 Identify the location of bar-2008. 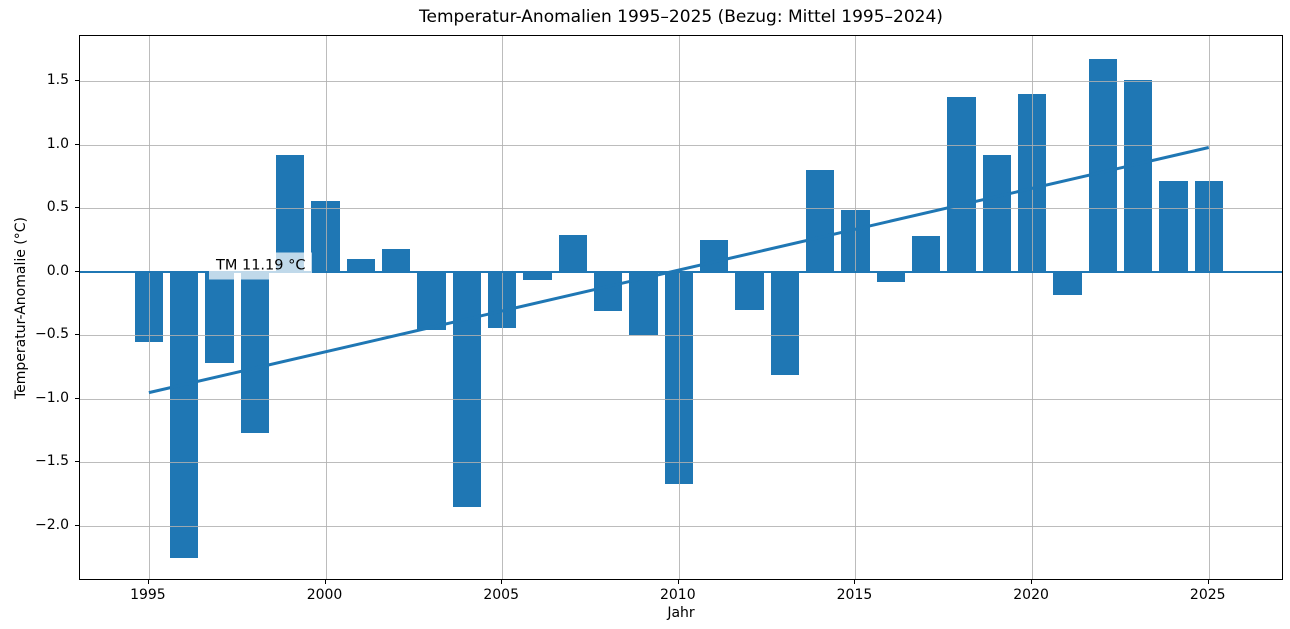
(608, 291).